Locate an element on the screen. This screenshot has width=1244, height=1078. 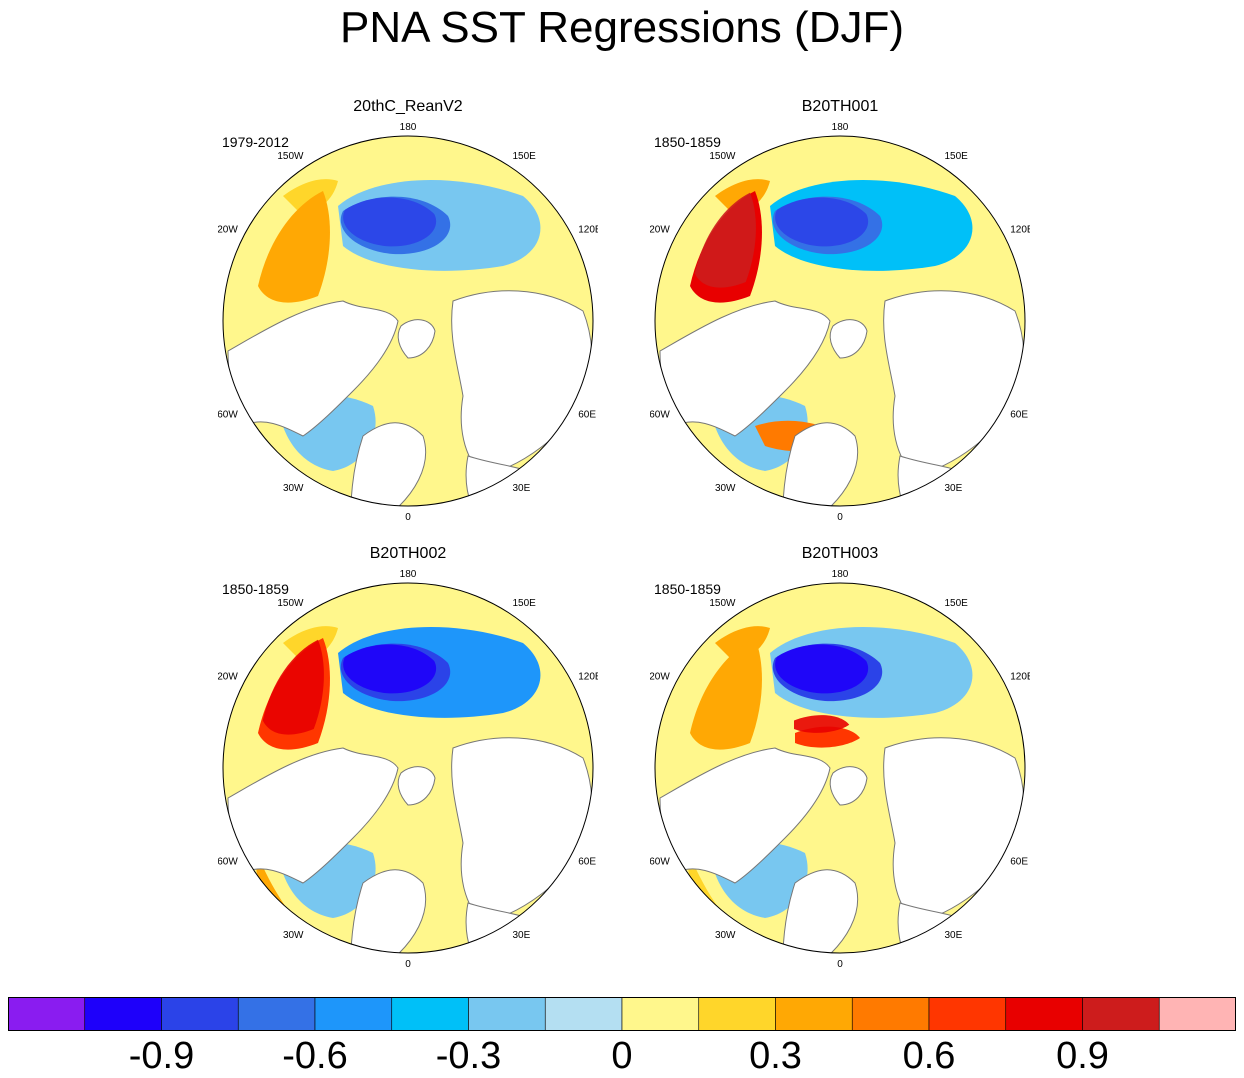
panel-title: B20TH001 is located at coordinates (840, 106).